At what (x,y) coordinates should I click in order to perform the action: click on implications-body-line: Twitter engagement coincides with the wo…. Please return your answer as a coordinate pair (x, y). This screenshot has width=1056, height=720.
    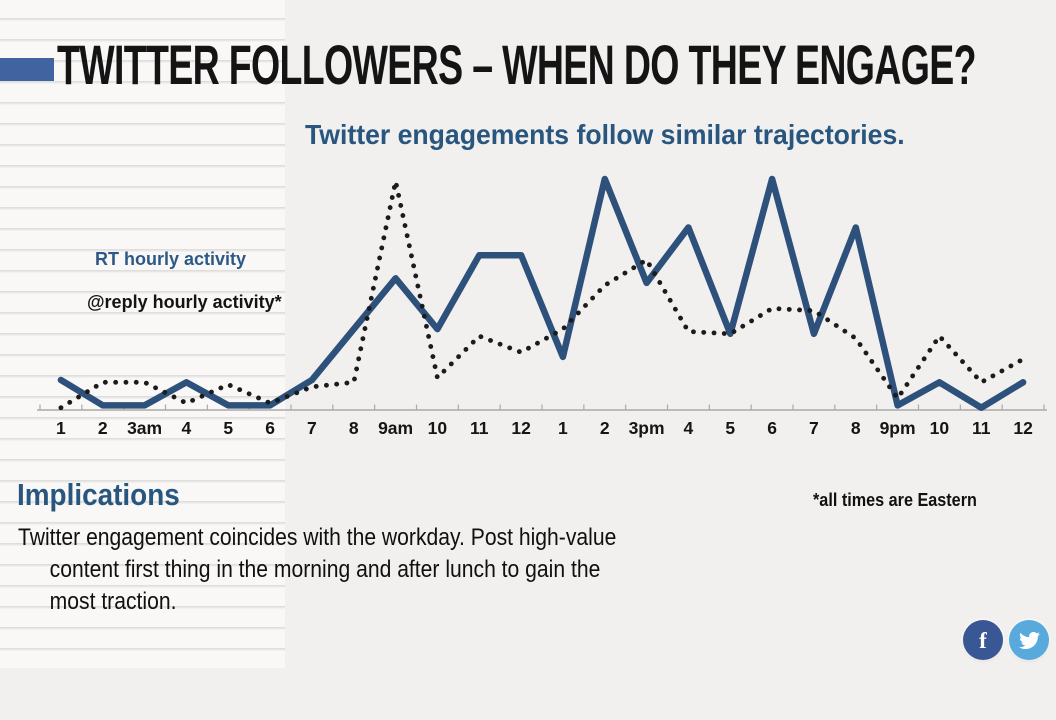
    Looking at the image, I should click on (317, 537).